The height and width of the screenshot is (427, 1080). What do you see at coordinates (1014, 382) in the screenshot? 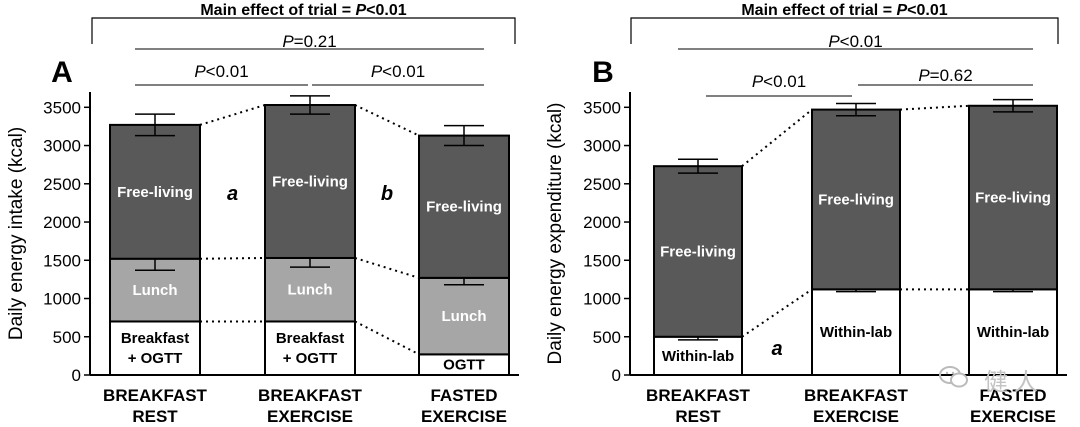
I see `watermark-text: 健人` at bounding box center [1014, 382].